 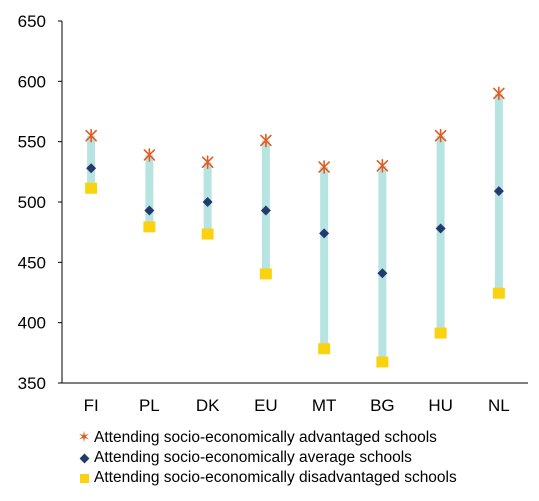 I want to click on y-tick-label: 350, so click(x=32, y=383).